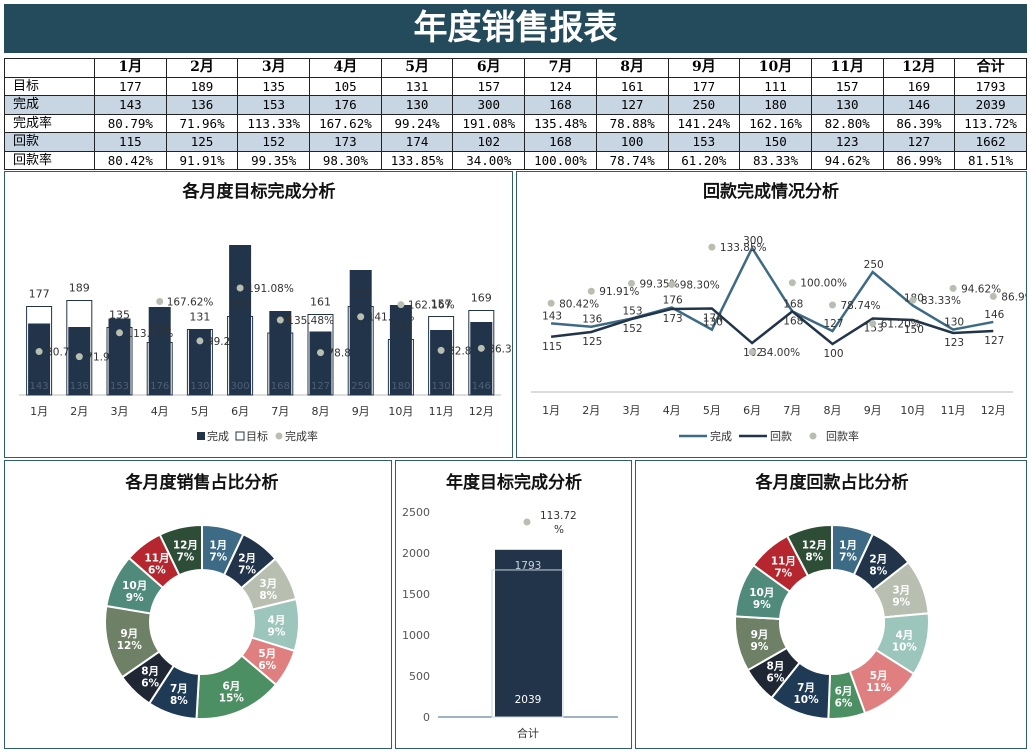 The height and width of the screenshot is (755, 1031). Describe the element at coordinates (270, 289) in the screenshot. I see `rate-value-label: 191.08%` at that location.